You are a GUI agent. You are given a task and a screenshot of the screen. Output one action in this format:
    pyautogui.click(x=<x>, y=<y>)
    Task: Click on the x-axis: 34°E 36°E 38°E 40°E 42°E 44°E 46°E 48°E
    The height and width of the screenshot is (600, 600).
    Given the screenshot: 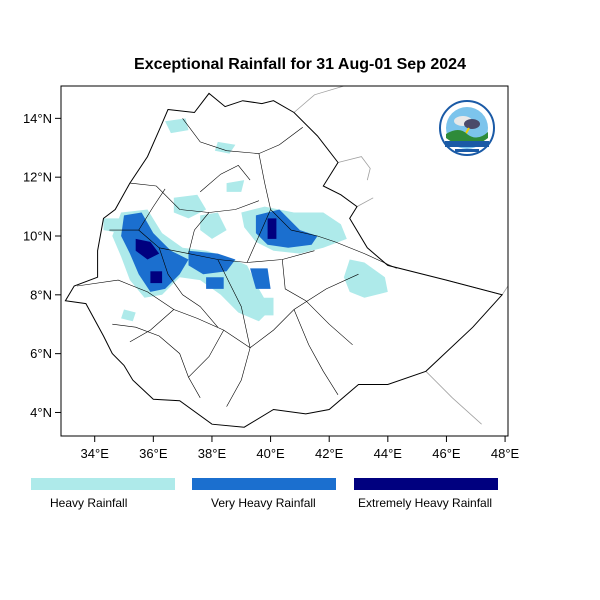 What is the action you would take?
    pyautogui.click(x=300, y=448)
    